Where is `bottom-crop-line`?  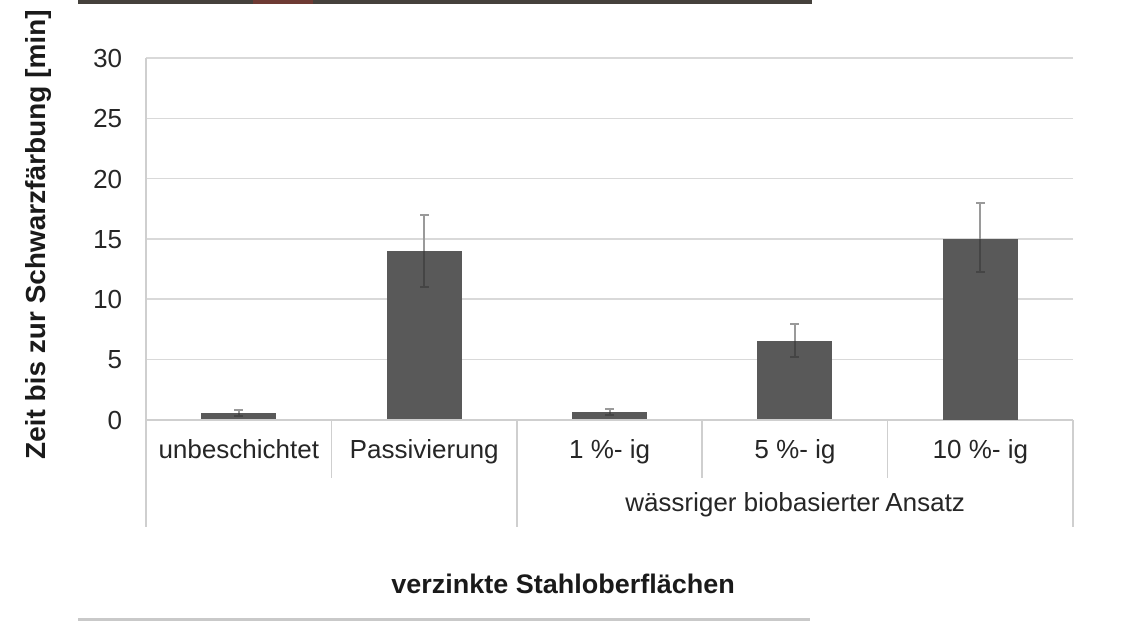 bottom-crop-line is located at coordinates (444, 619).